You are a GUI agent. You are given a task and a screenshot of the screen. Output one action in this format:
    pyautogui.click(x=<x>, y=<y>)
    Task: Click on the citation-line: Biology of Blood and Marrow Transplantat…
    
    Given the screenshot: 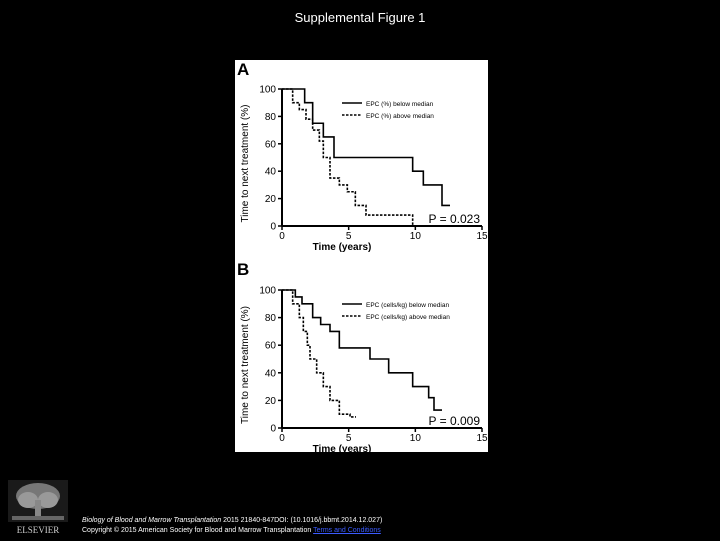 What is the action you would take?
    pyautogui.click(x=232, y=521)
    